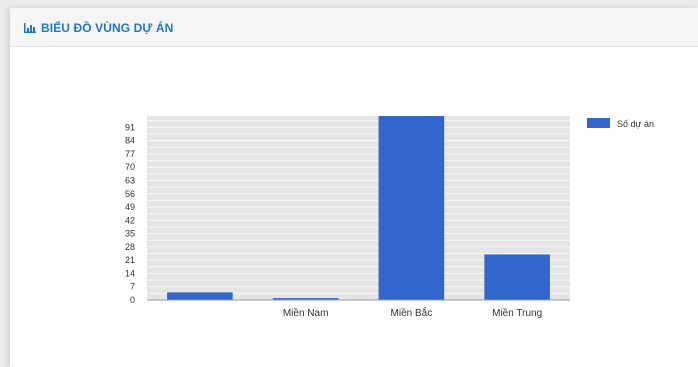 This screenshot has height=367, width=698. Describe the element at coordinates (130, 273) in the screenshot. I see `y-tick-label: 14` at that location.